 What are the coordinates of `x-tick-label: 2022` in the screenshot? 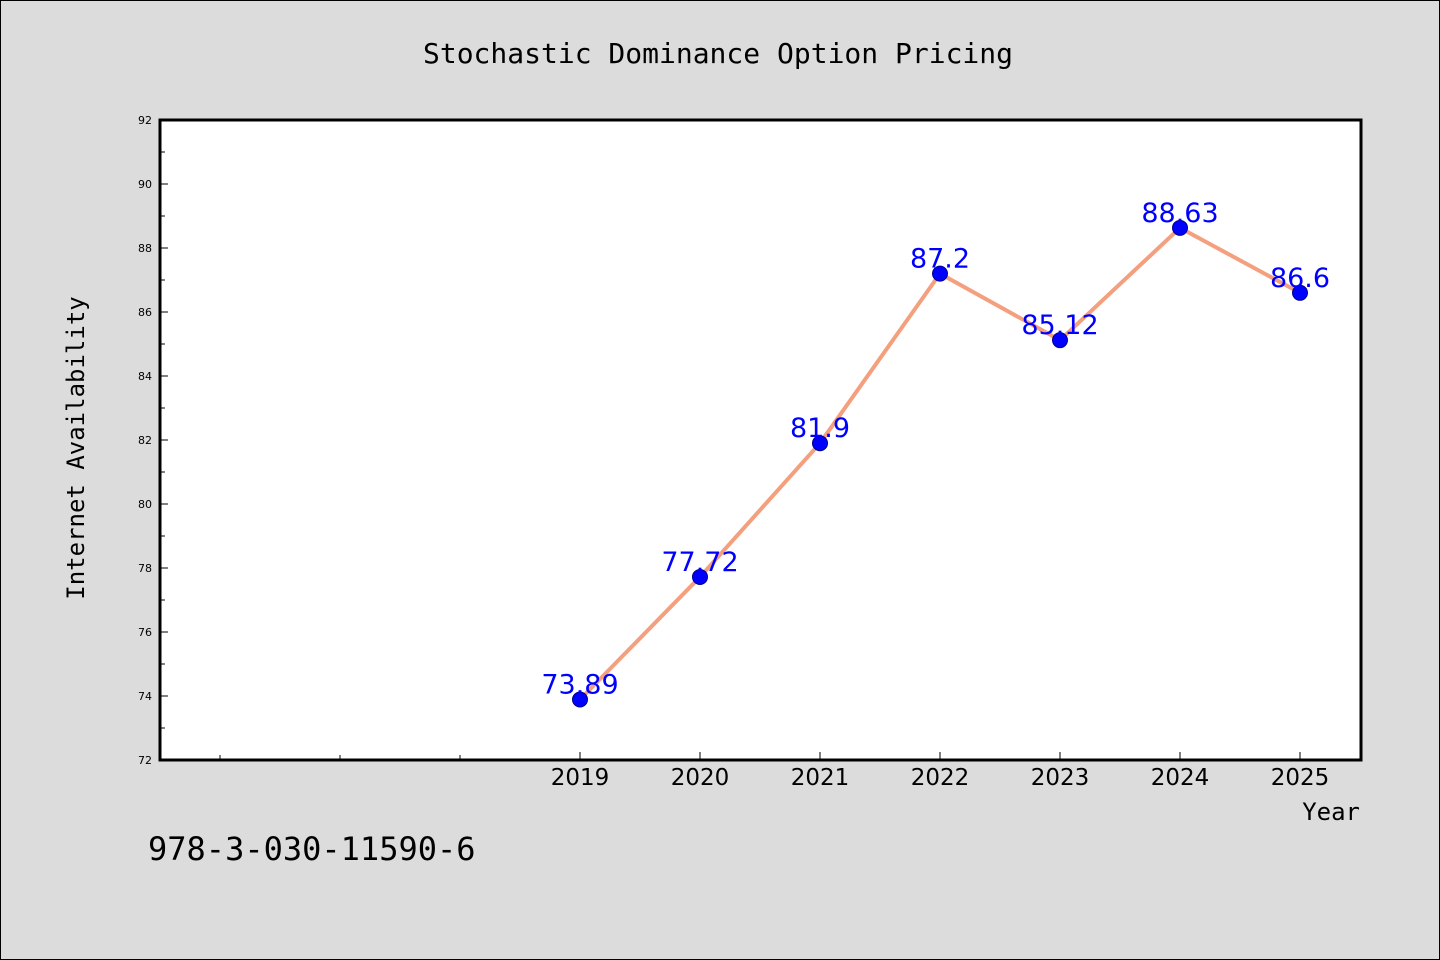 It's located at (940, 778).